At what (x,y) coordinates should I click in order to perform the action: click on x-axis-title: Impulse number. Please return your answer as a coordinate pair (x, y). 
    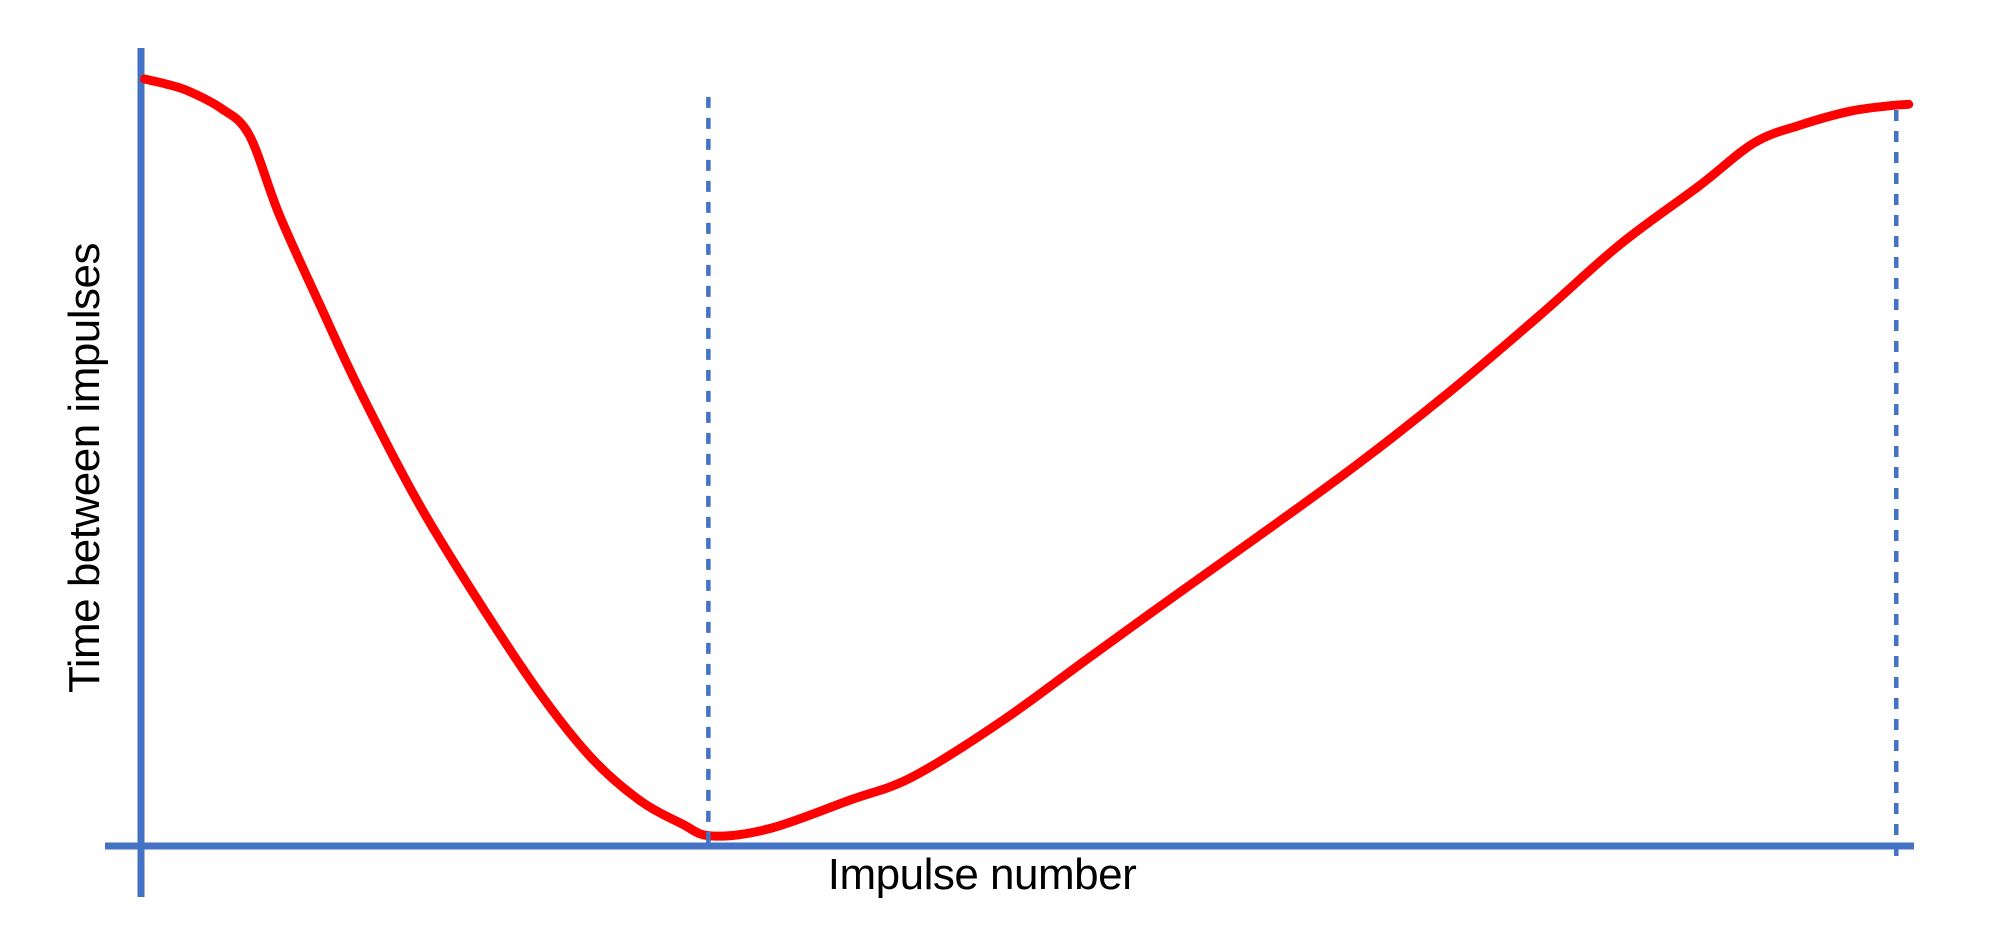
    Looking at the image, I should click on (982, 874).